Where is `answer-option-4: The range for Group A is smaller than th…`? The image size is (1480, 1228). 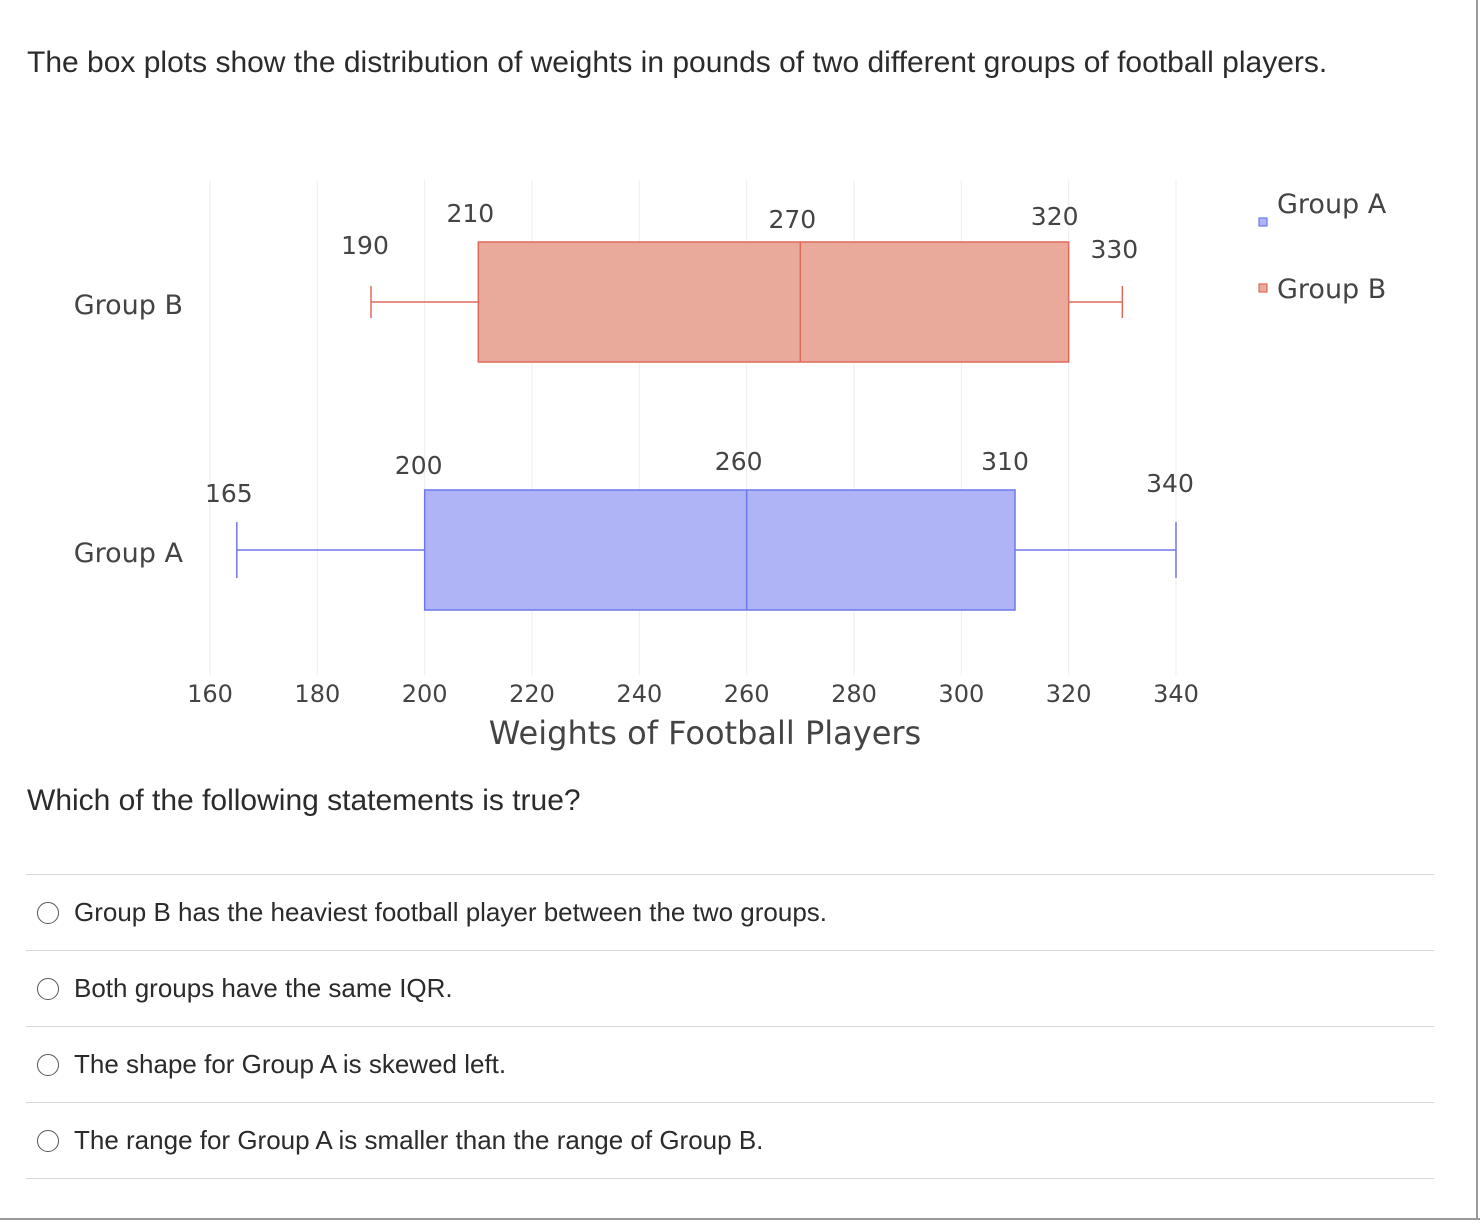 answer-option-4: The range for Group A is smaller than th… is located at coordinates (730, 1140).